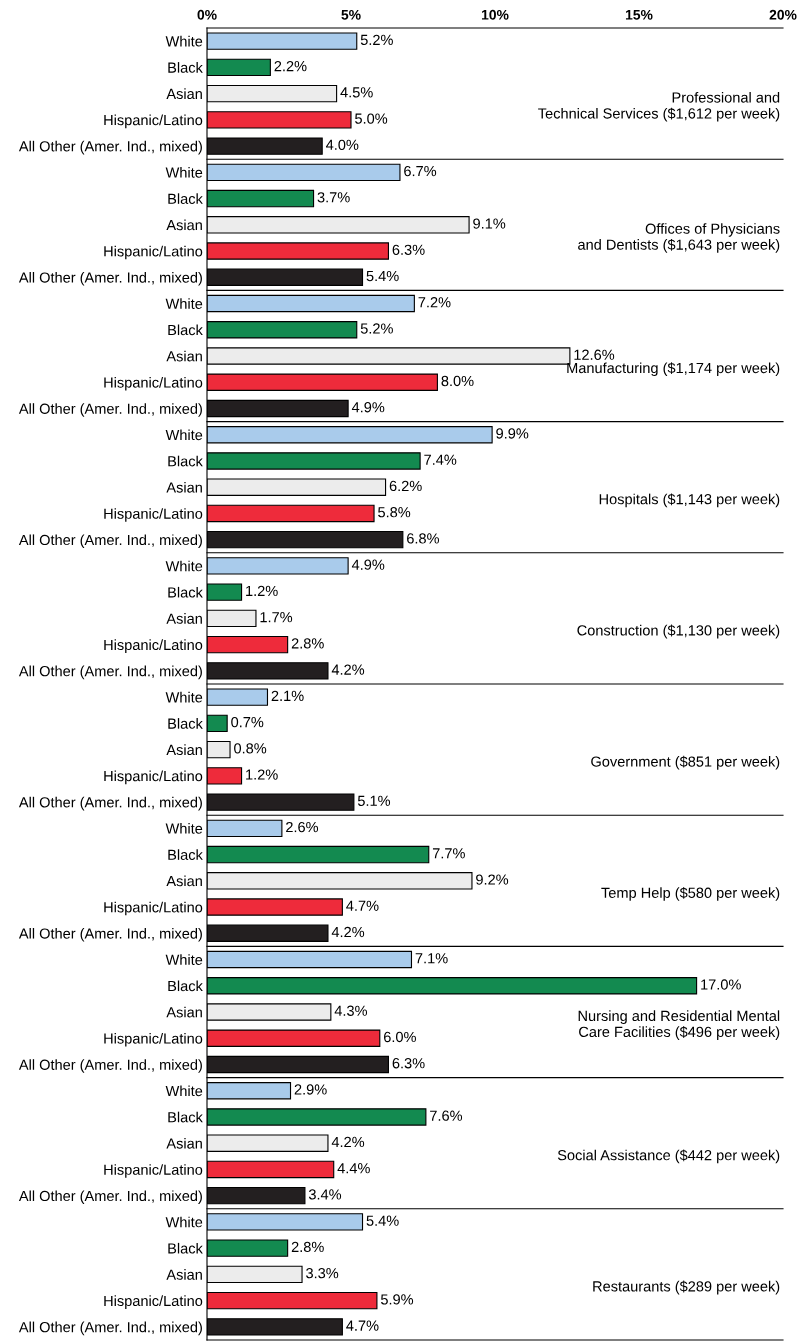  What do you see at coordinates (394, 512) in the screenshot?
I see `data-label: 5.8%` at bounding box center [394, 512].